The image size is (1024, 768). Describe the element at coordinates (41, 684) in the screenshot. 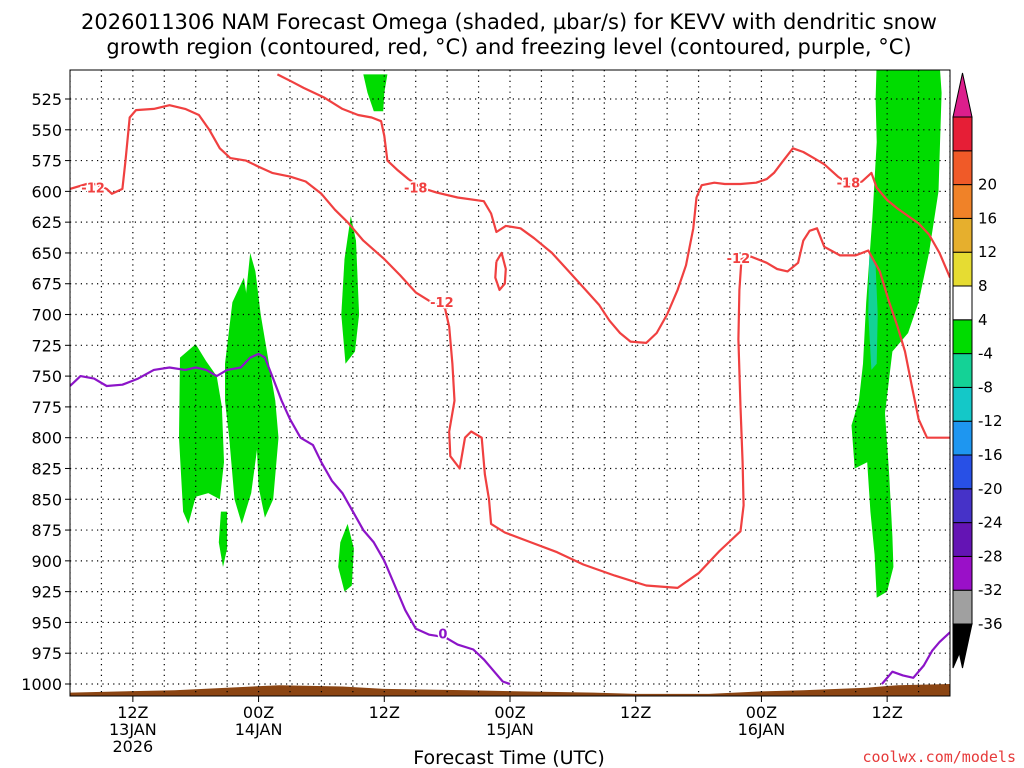

I see `y-tick-label-1000: 1000` at that location.